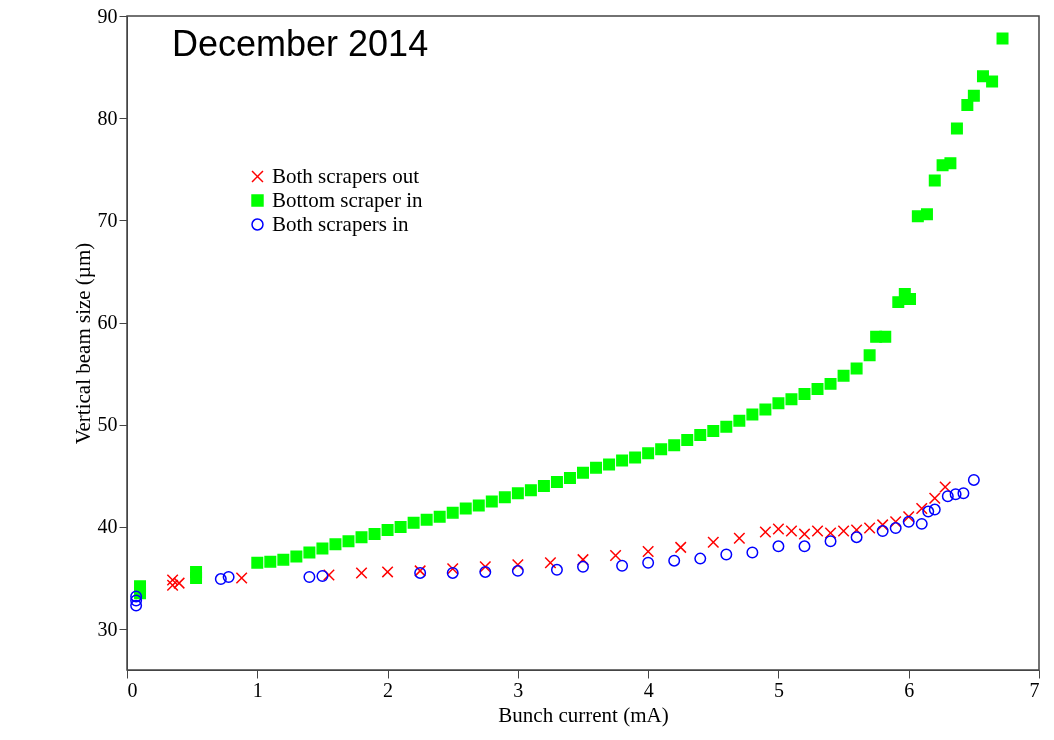 This screenshot has height=740, width=1054. What do you see at coordinates (648, 689) in the screenshot?
I see `x-tick-label: 4` at bounding box center [648, 689].